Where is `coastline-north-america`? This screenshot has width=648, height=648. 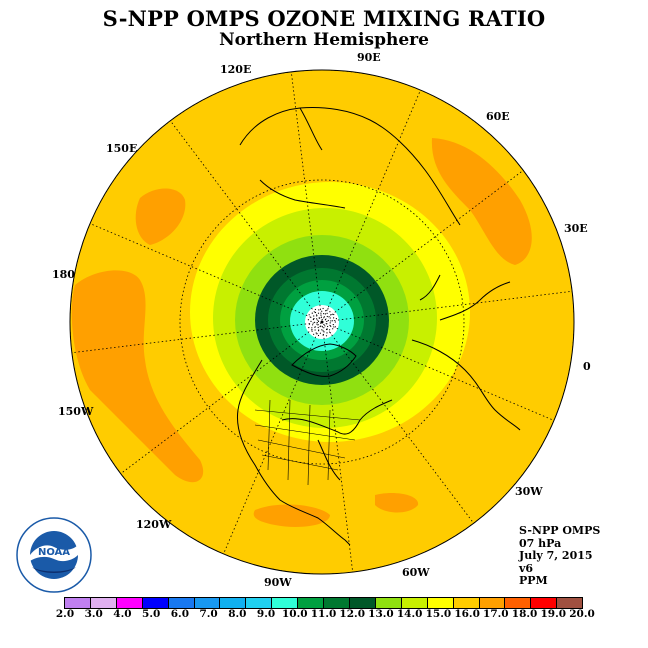
coastline-north-america is located at coordinates (314, 452).